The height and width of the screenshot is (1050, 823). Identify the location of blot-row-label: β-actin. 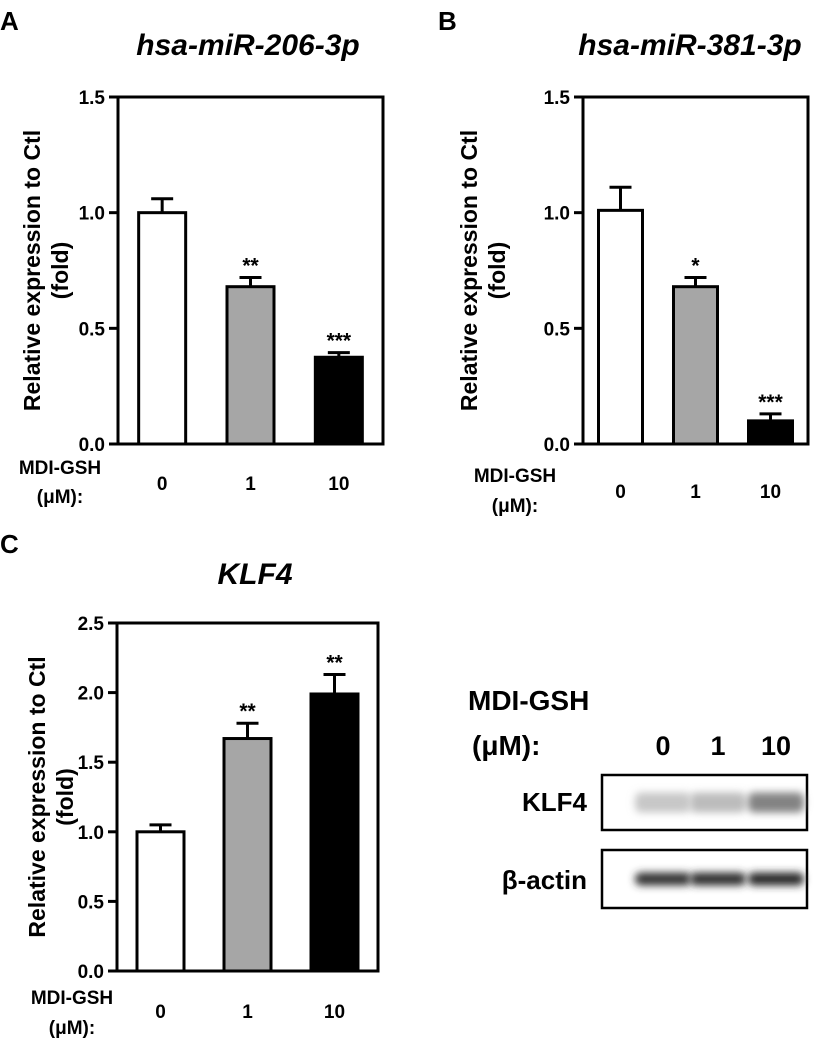
(544, 880).